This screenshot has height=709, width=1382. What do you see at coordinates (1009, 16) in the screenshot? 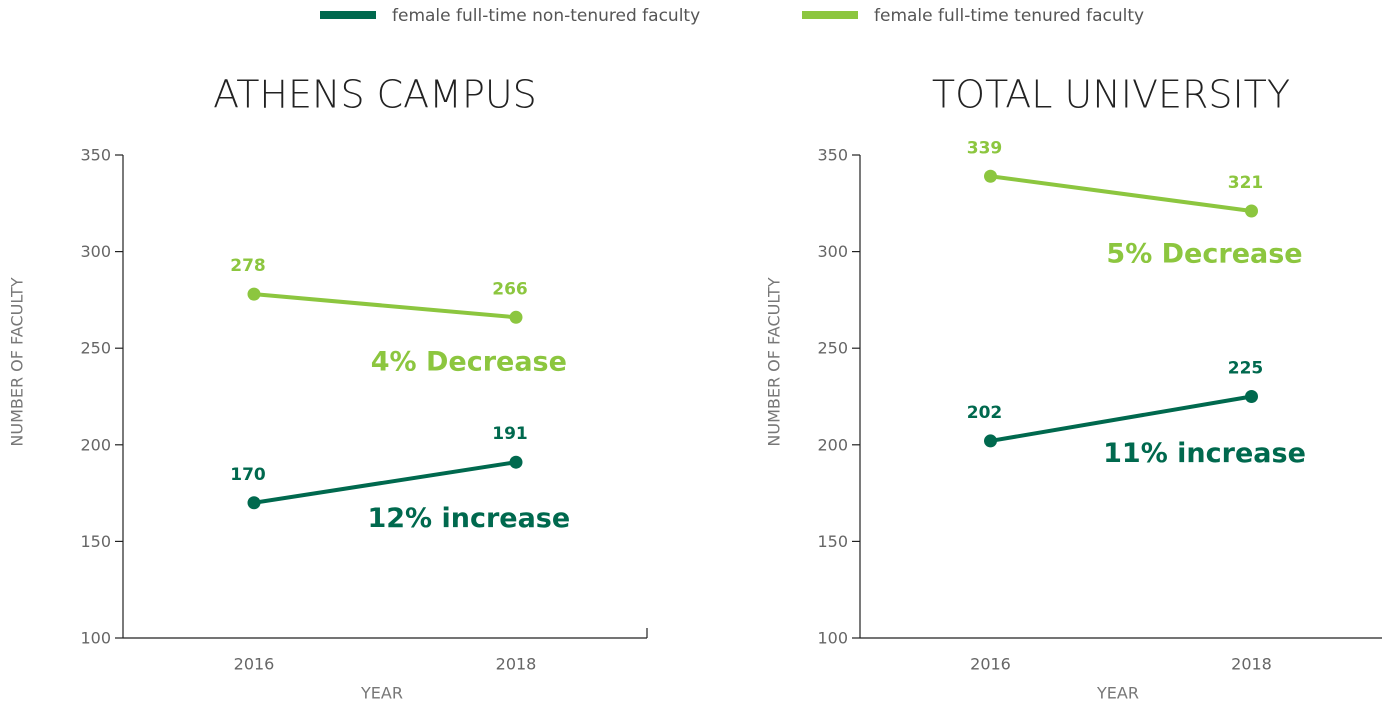
I see `legend-label: female full-time tenured faculty` at bounding box center [1009, 16].